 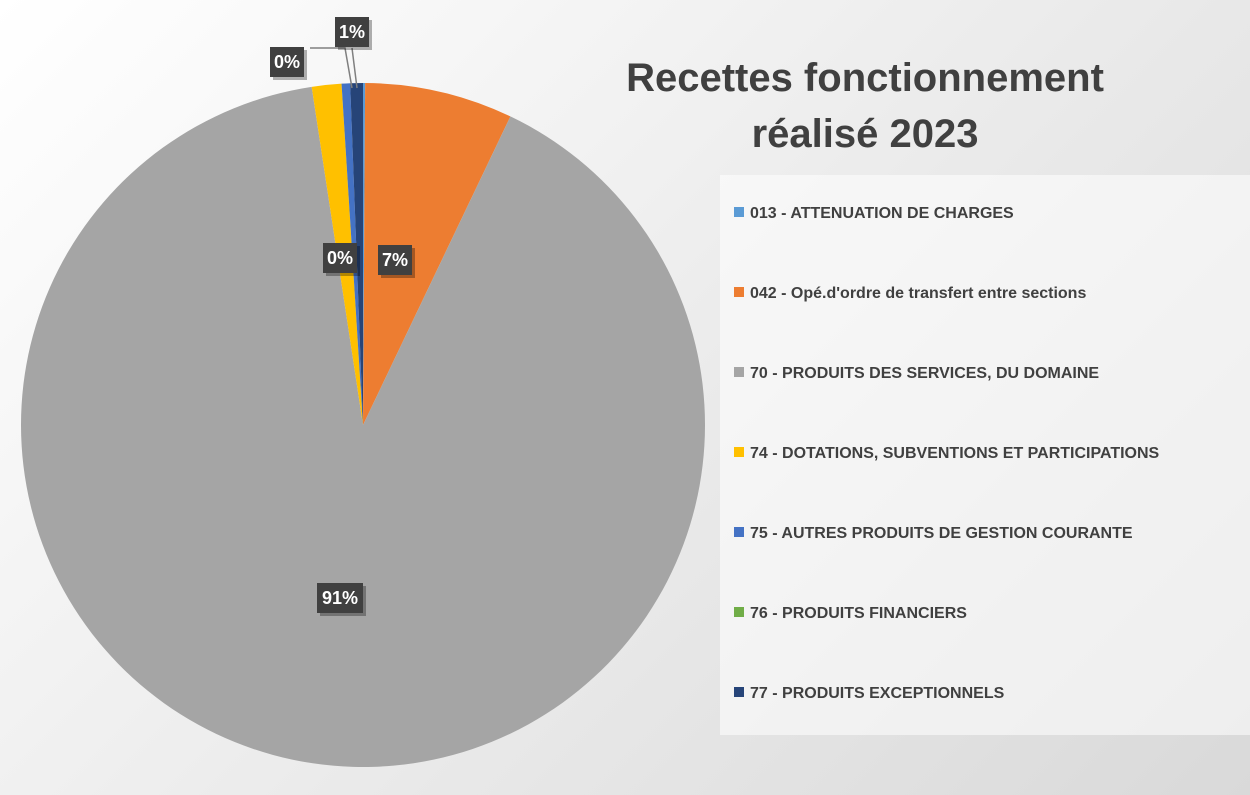 I want to click on data-label: 1%, so click(x=352, y=32).